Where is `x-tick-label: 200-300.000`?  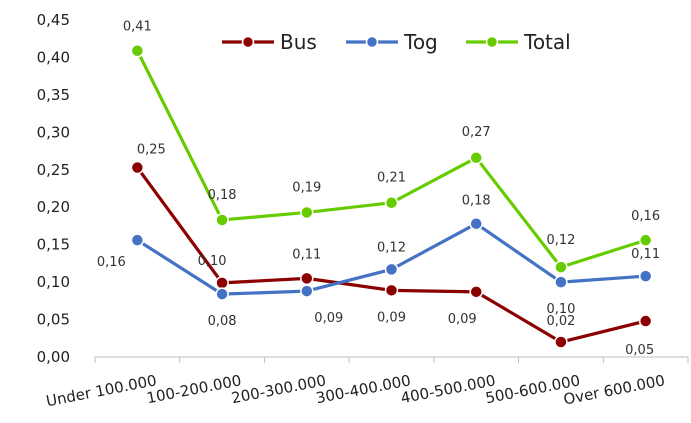 x-tick-label: 200-300.000 is located at coordinates (279, 389).